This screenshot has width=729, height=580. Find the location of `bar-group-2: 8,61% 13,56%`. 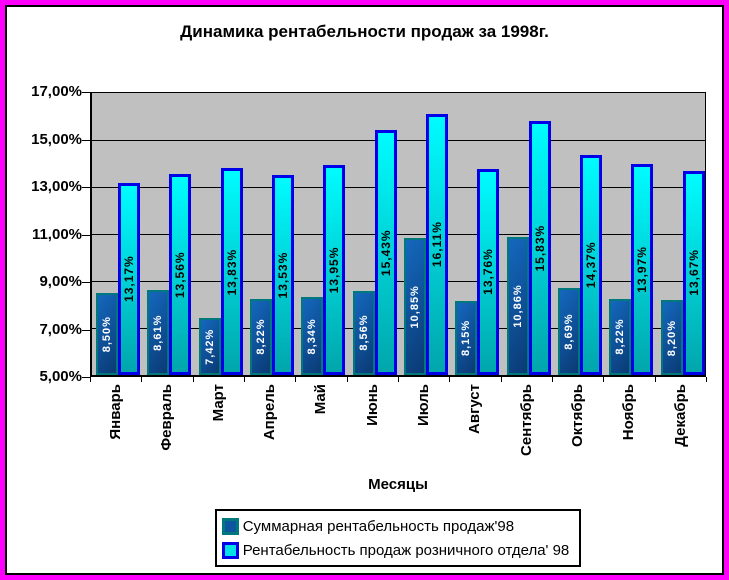

bar-group-2: 8,61% 13,56% is located at coordinates (168, 234).